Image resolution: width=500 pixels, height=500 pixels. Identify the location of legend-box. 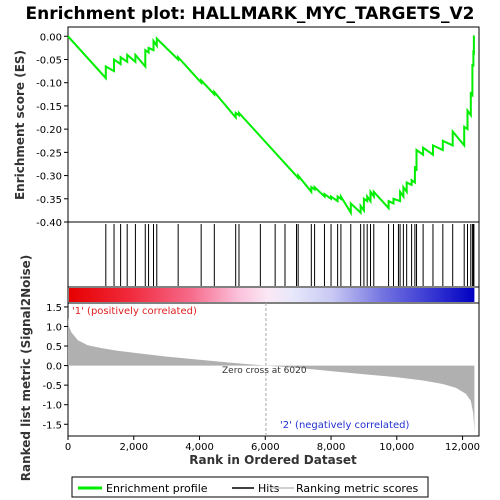
(250, 487).